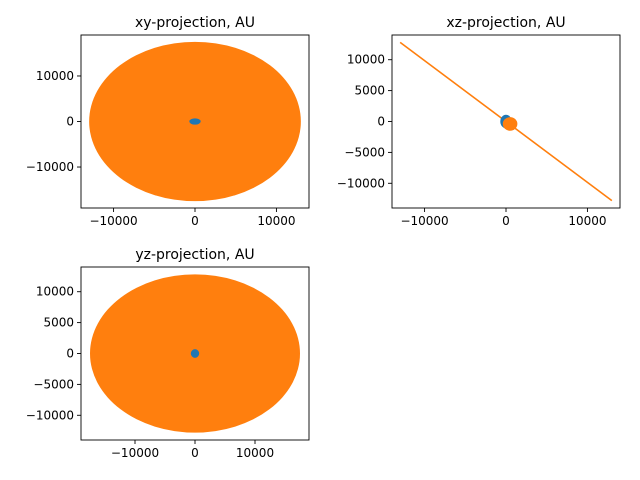 The height and width of the screenshot is (480, 640). What do you see at coordinates (505, 23) in the screenshot?
I see `subplot-title: xz-projection, AU` at bounding box center [505, 23].